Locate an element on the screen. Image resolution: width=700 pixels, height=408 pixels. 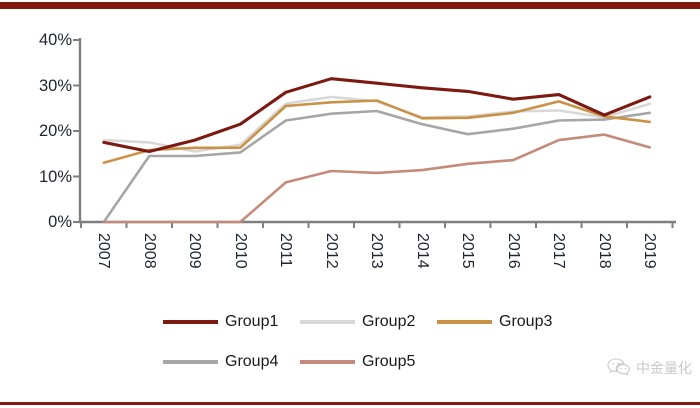
legend-label: Group4 is located at coordinates (252, 361).